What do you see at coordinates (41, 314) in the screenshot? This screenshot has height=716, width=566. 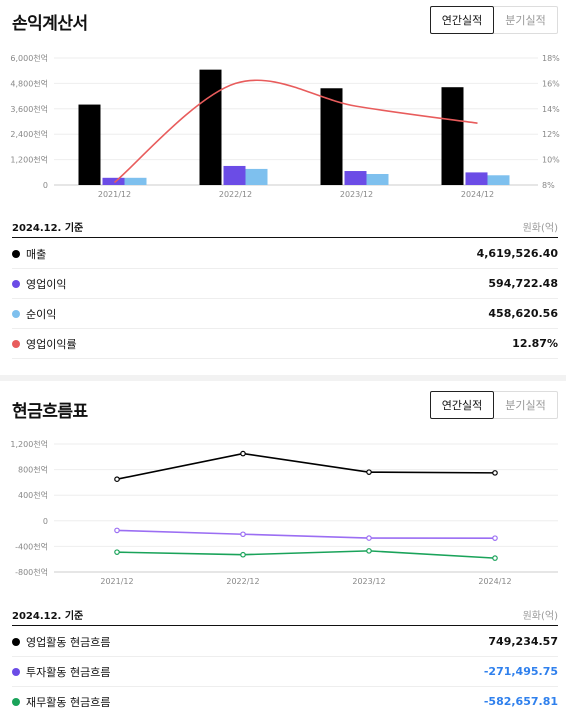 I see `income-row-name: 순이익` at bounding box center [41, 314].